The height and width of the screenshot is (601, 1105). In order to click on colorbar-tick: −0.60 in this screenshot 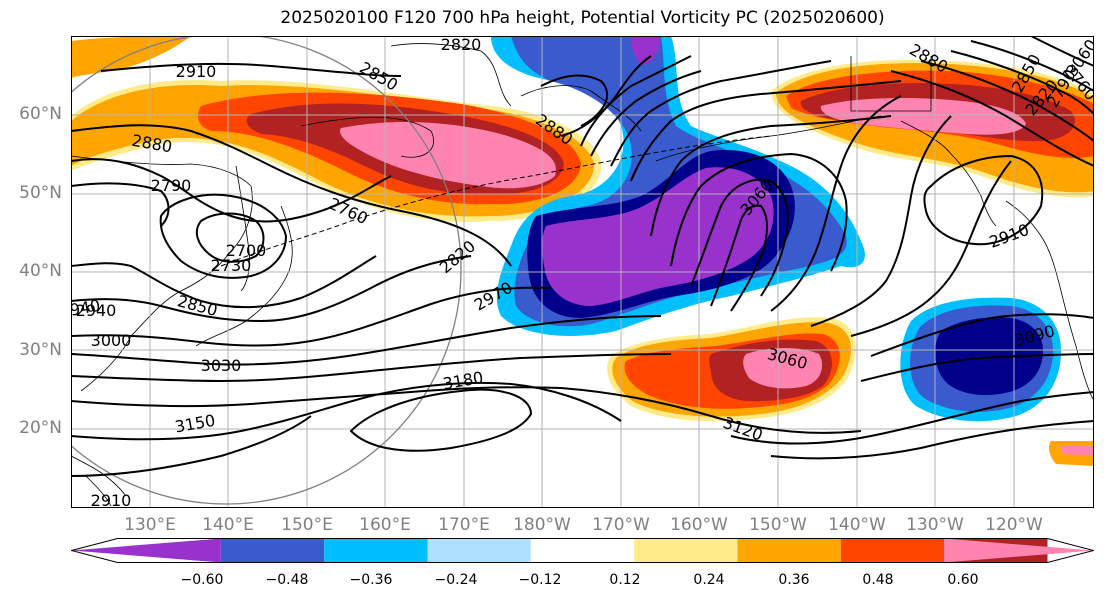, I will do `click(202, 580)`.